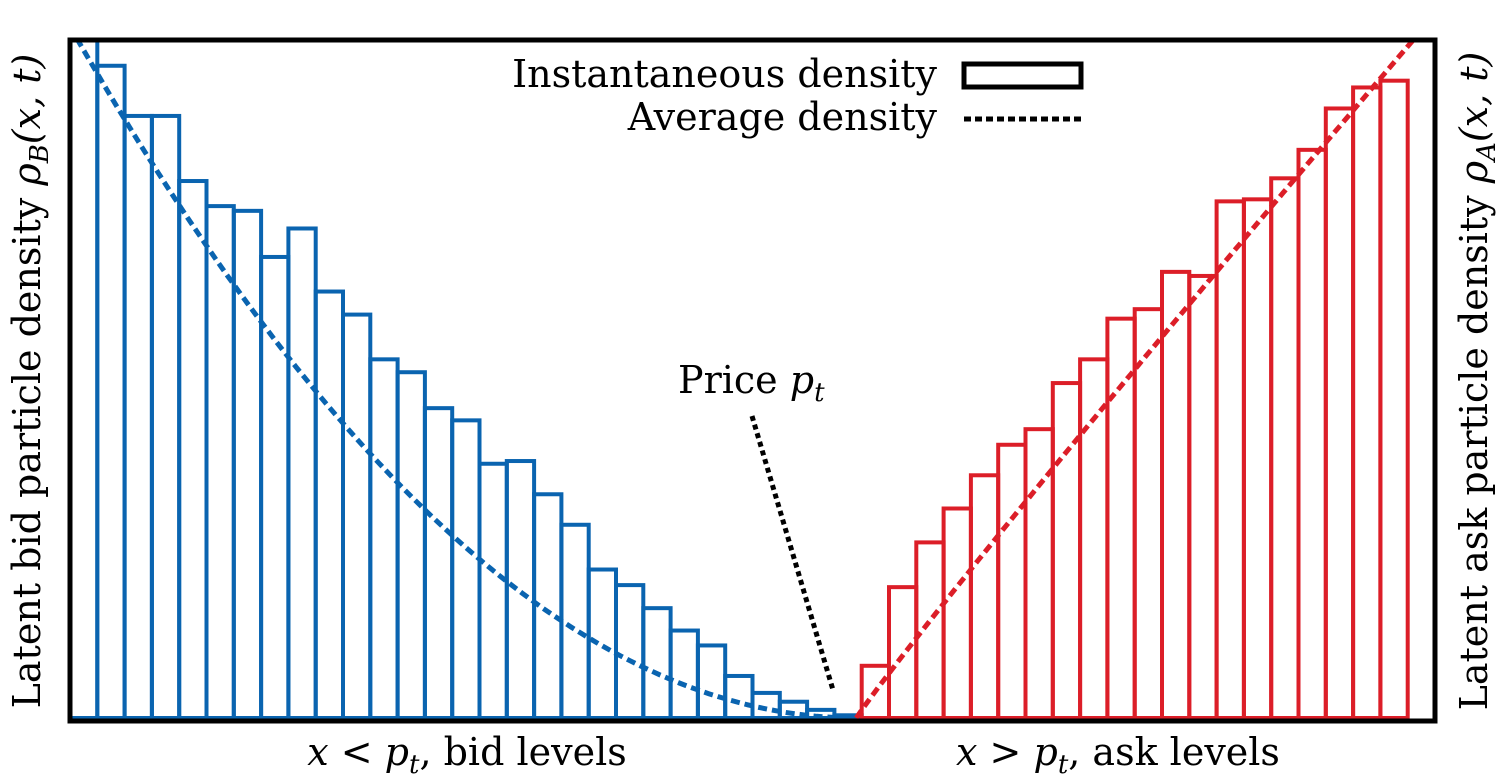 The image size is (1502, 781). Describe the element at coordinates (522, 752) in the screenshot. I see `xlabel-bid-text: , bid levels` at that location.